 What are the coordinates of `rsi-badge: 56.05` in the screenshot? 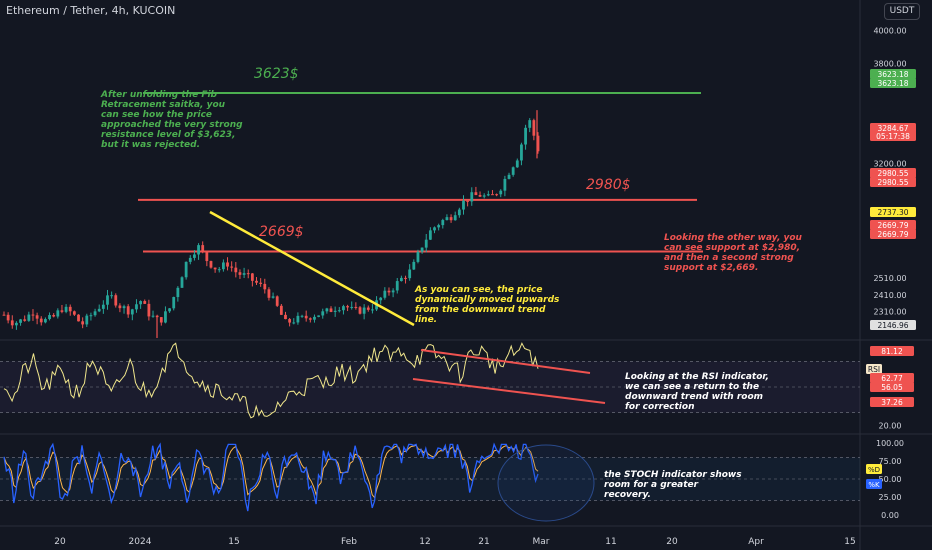 It's located at (892, 387).